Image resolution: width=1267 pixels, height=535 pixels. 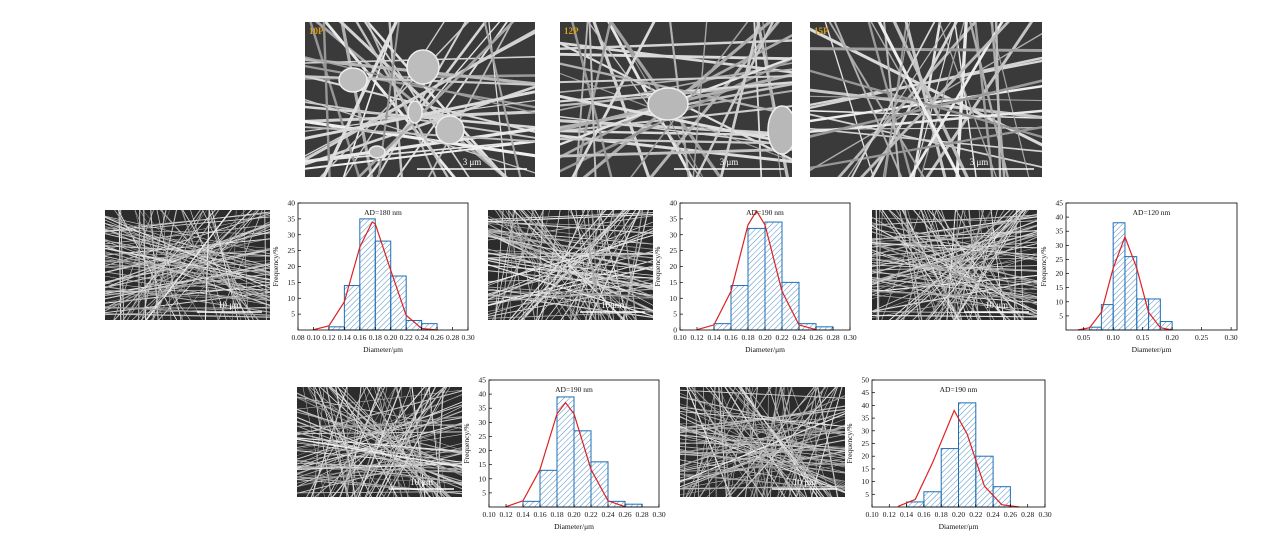 I want to click on y-tick-label: 20, so click(x=292, y=266).